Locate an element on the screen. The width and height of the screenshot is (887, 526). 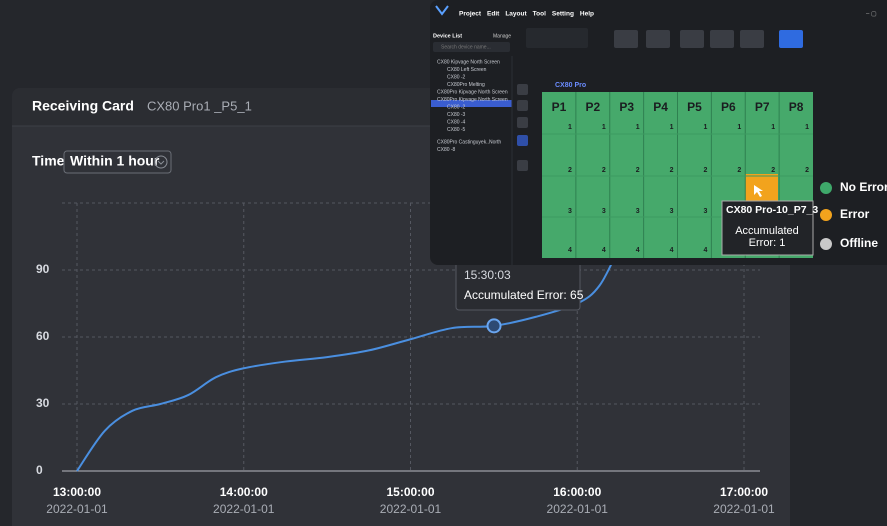
device-item: CX80 -5 is located at coordinates (456, 130).